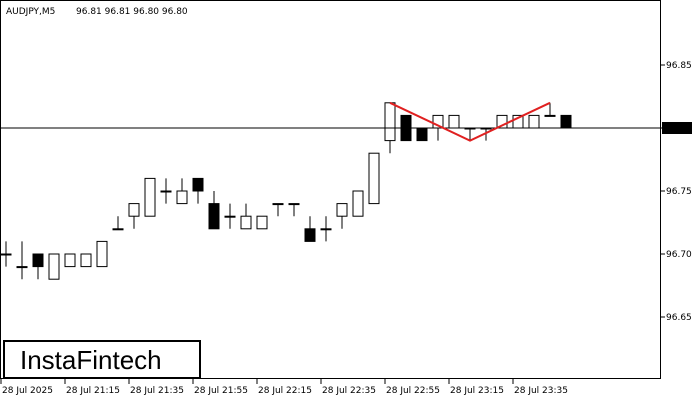  I want to click on logo-text: InstaFintech, so click(91, 360).